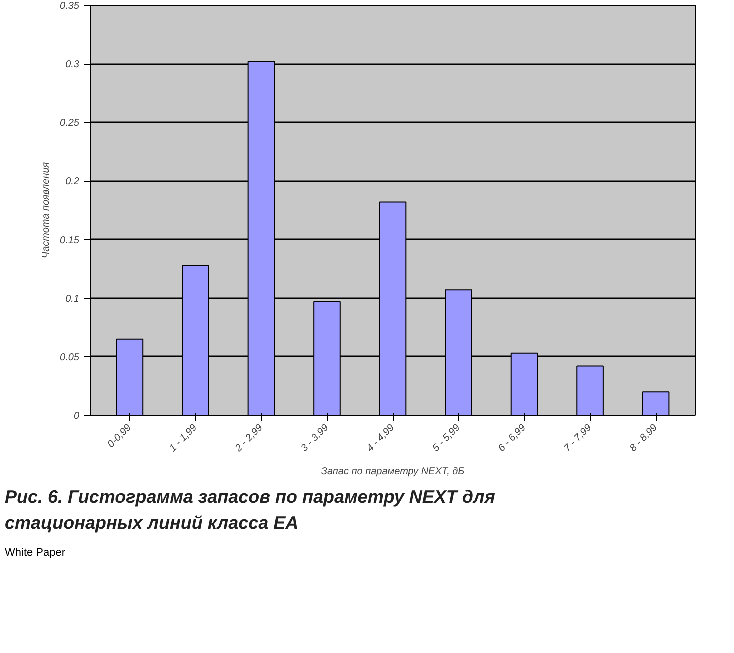  I want to click on x-tick-label: 7 - 7,99, so click(578, 438).